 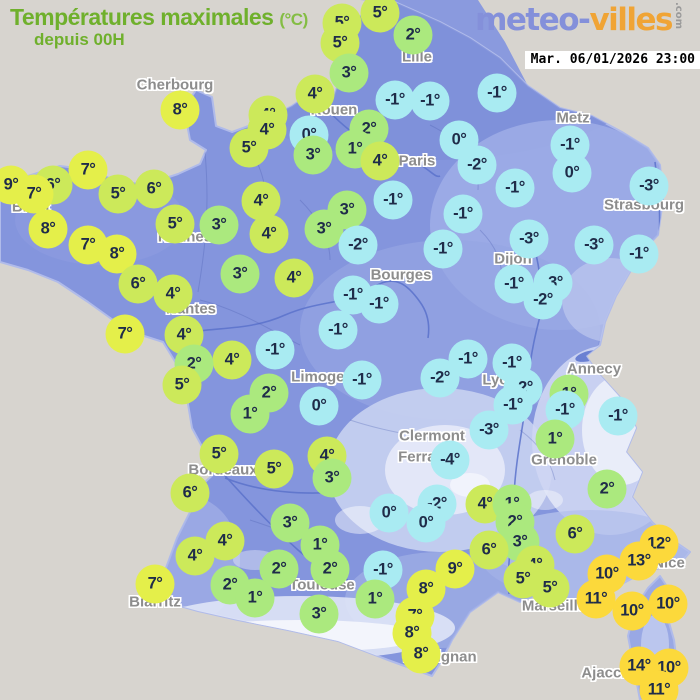 I want to click on title-block: Températures maximales (°C) depuis 00H, so click(x=159, y=27).